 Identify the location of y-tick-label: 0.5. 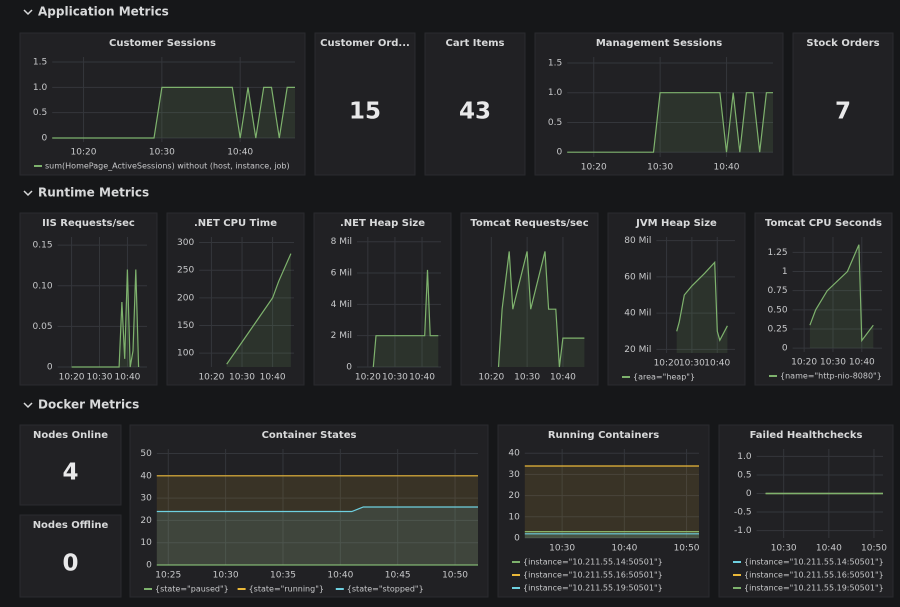
(40, 113).